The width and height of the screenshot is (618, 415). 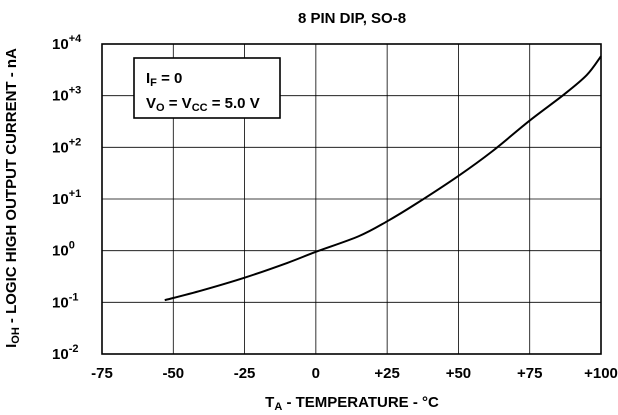 I want to click on annotation-box: IF = 0 VO = VCC = 5.0 V, so click(x=207, y=88).